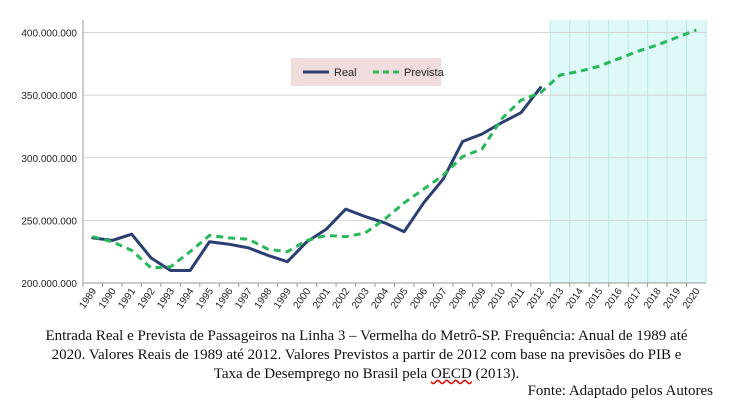 This screenshot has width=729, height=413. I want to click on caption-line-3-start: Taxa de Desemprego no Brasil pela, so click(322, 374).